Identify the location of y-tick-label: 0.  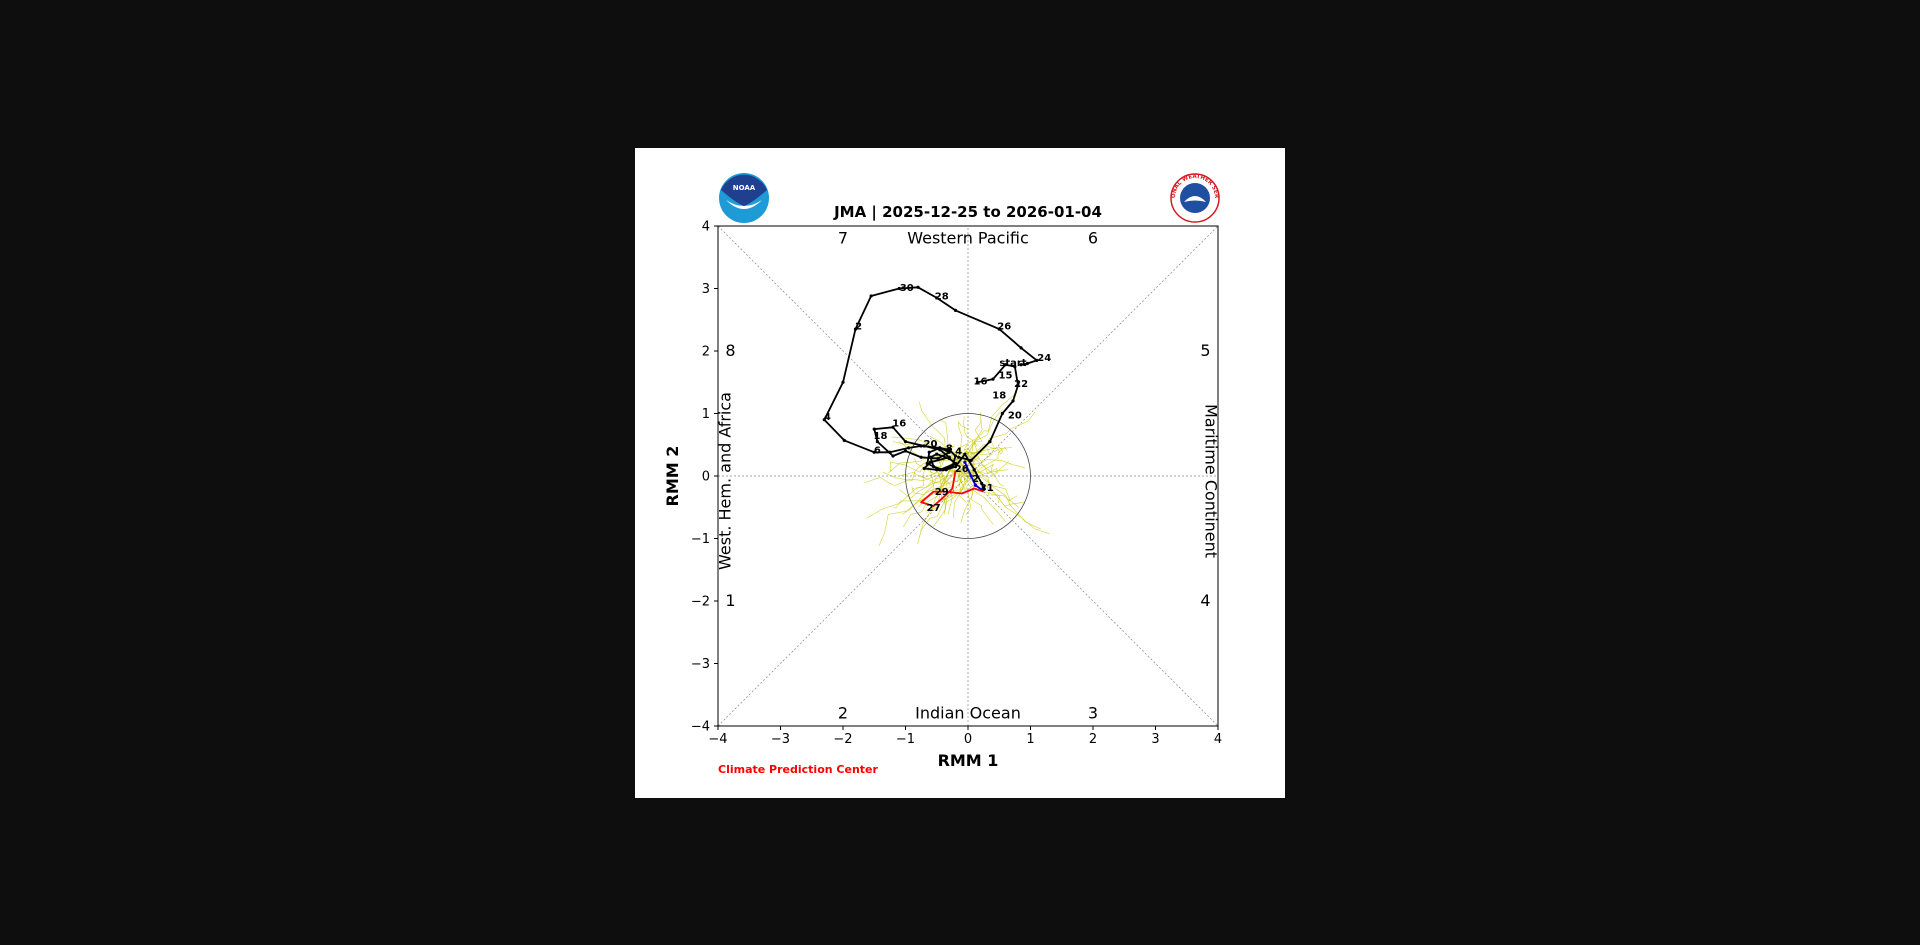
(706, 477).